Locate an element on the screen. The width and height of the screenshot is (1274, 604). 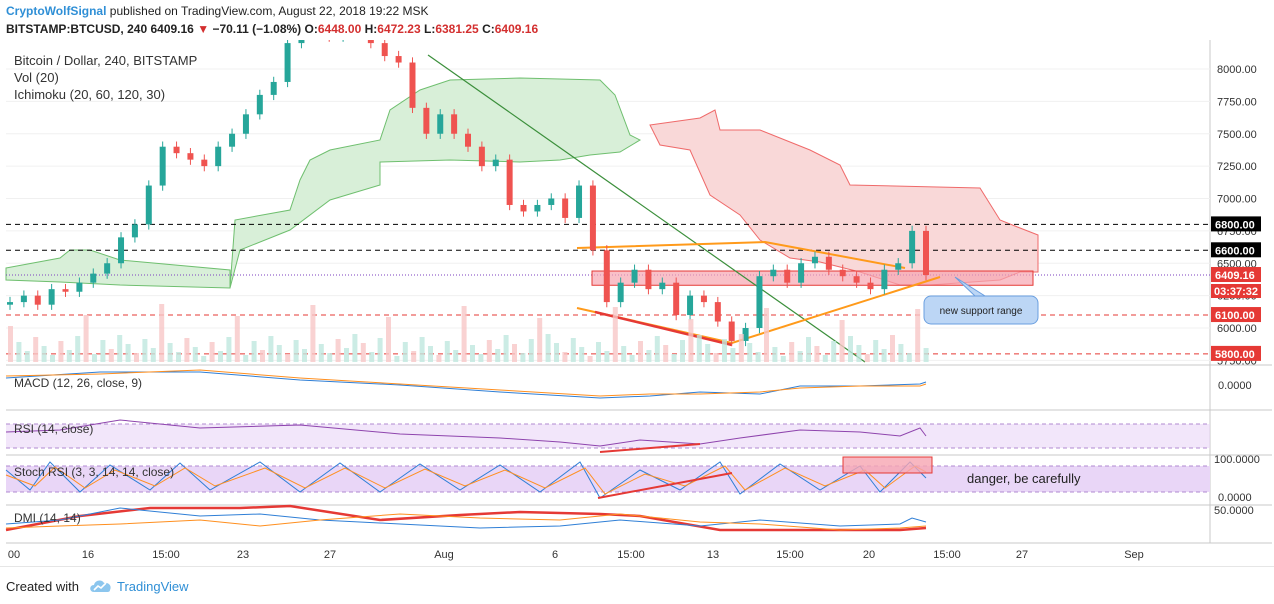
author-name: CryptoWolfSignal is located at coordinates (56, 11).